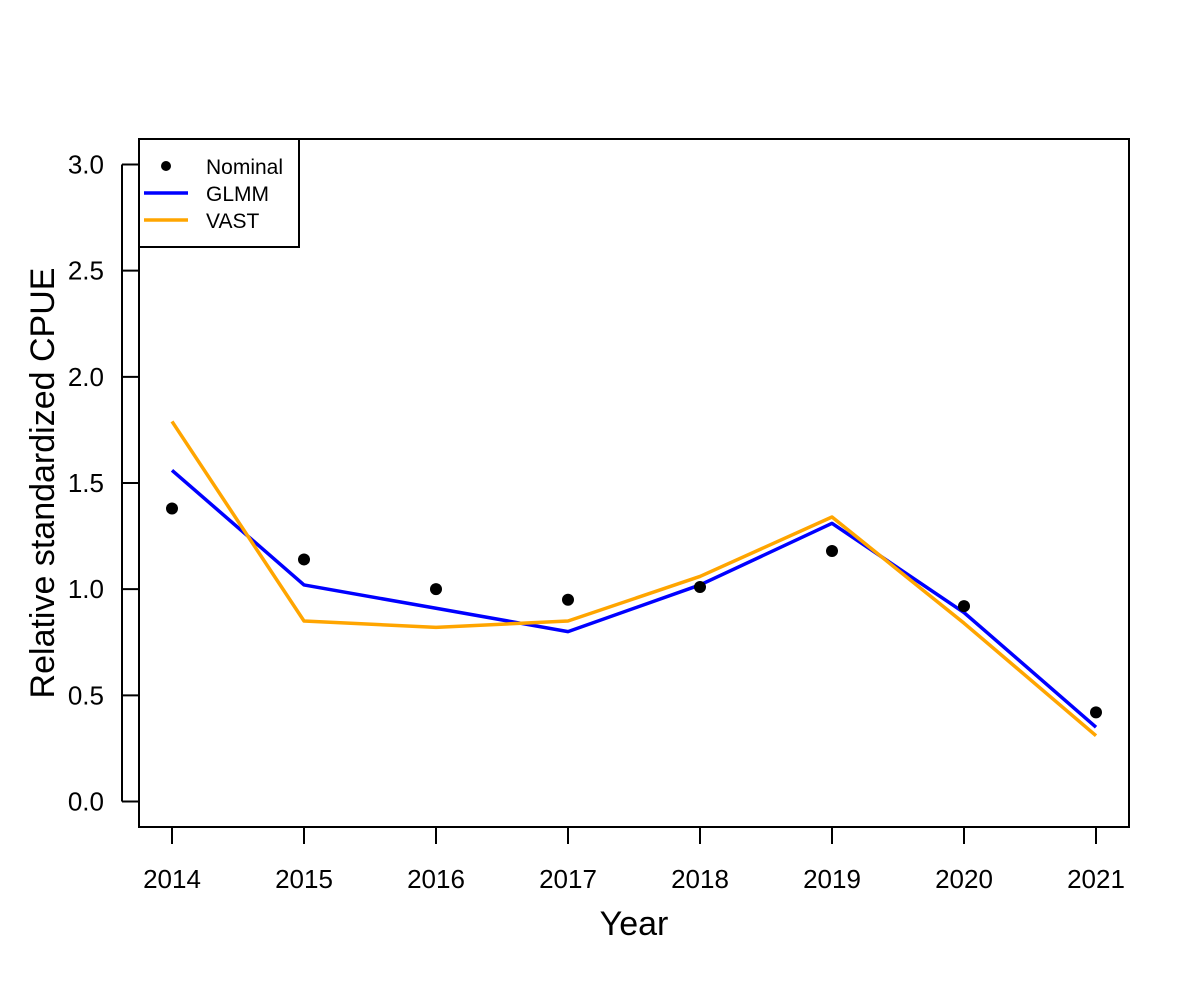 The image size is (1200, 1000). What do you see at coordinates (1096, 879) in the screenshot?
I see `x-tick-label: 2021` at bounding box center [1096, 879].